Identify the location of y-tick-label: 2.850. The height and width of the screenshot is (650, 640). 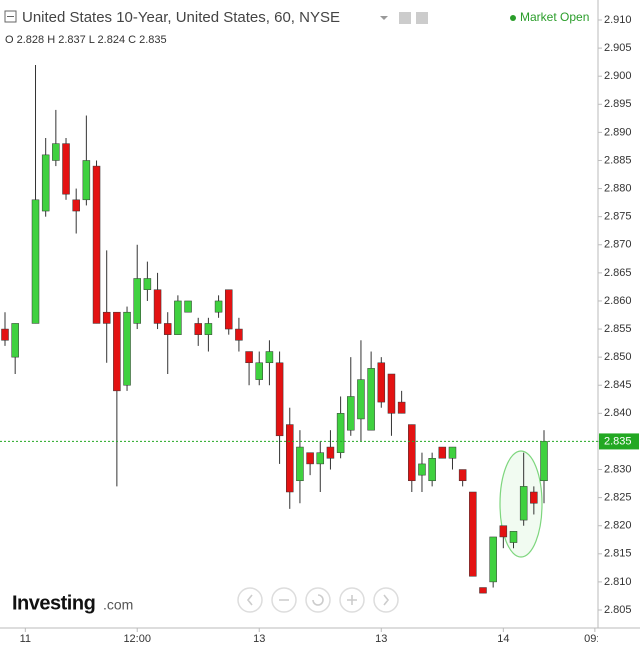
(618, 357).